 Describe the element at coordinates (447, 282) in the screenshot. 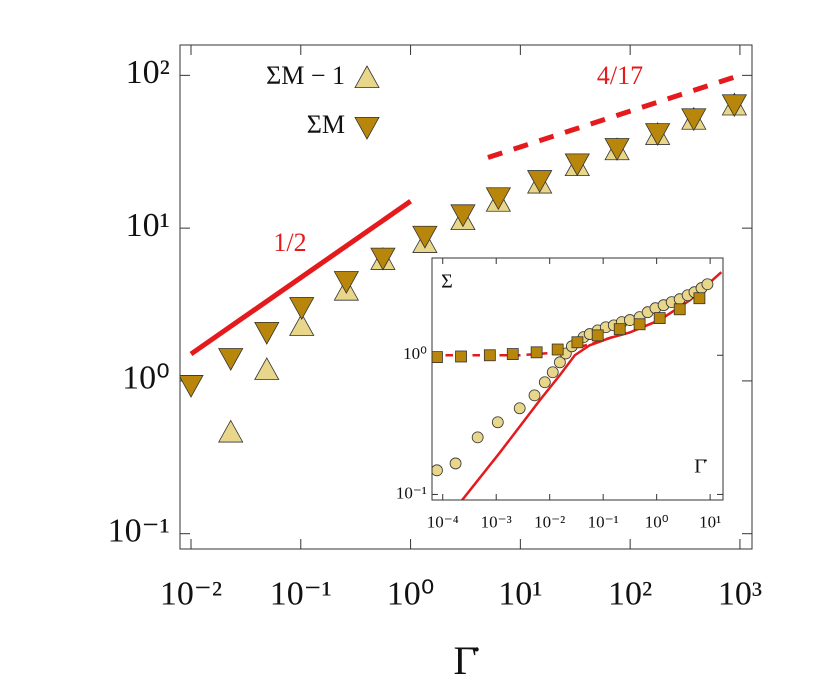

I see `y-axis-label: Σ` at that location.